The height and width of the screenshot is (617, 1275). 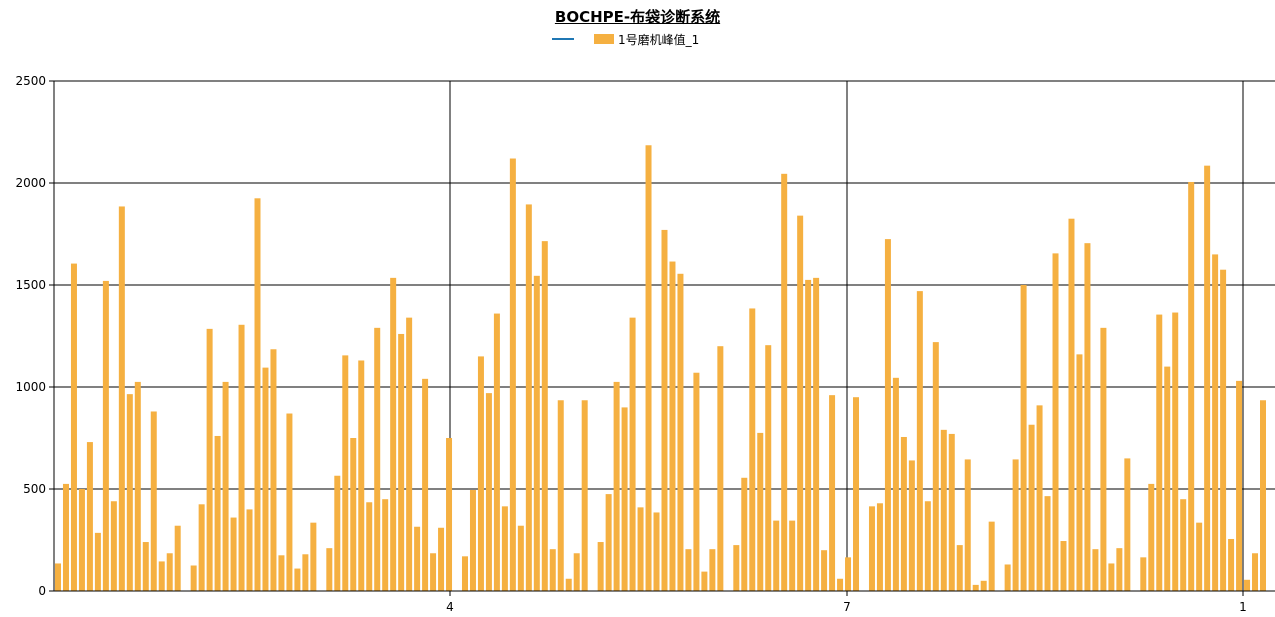 What do you see at coordinates (847, 607) in the screenshot?
I see `x-tick-label: 7` at bounding box center [847, 607].